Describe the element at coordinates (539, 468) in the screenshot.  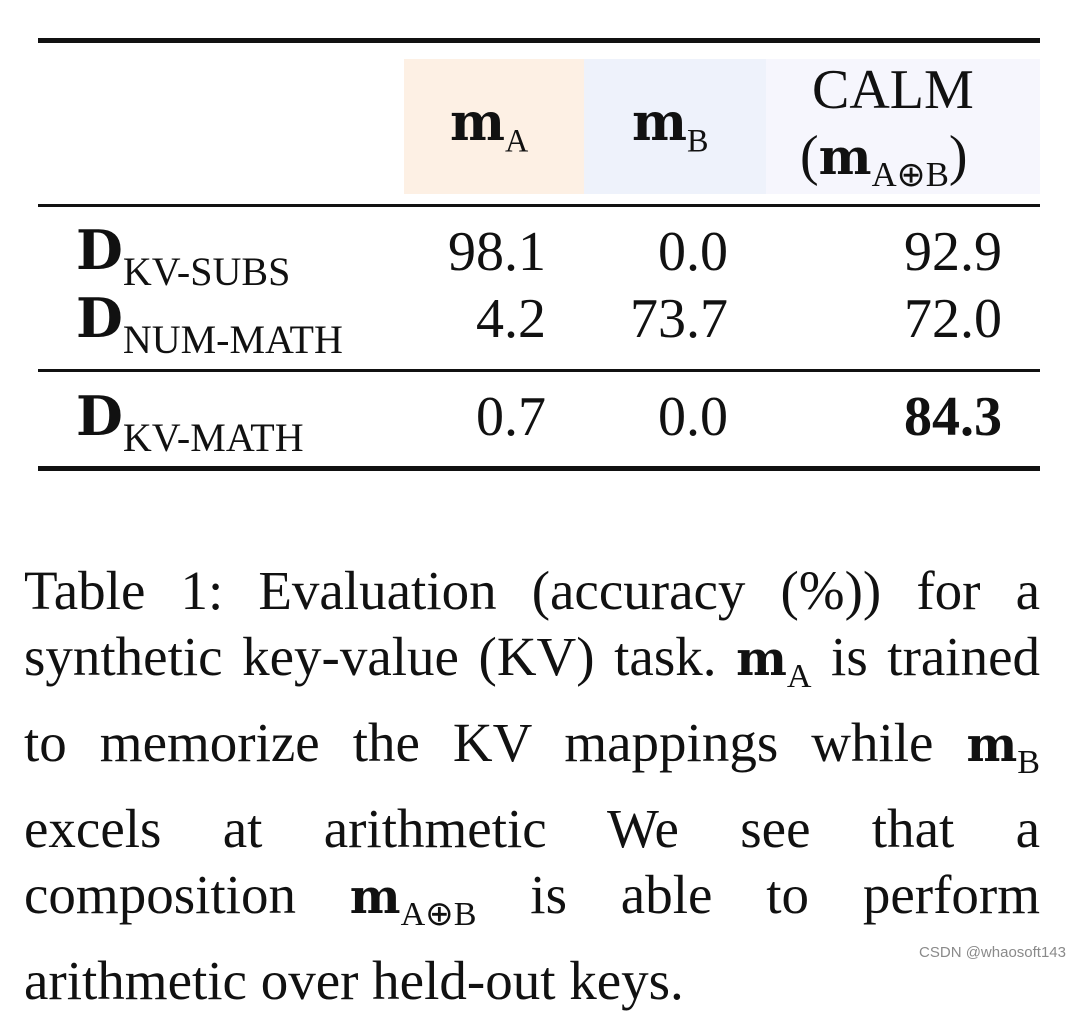
I see `bottom-rule` at that location.